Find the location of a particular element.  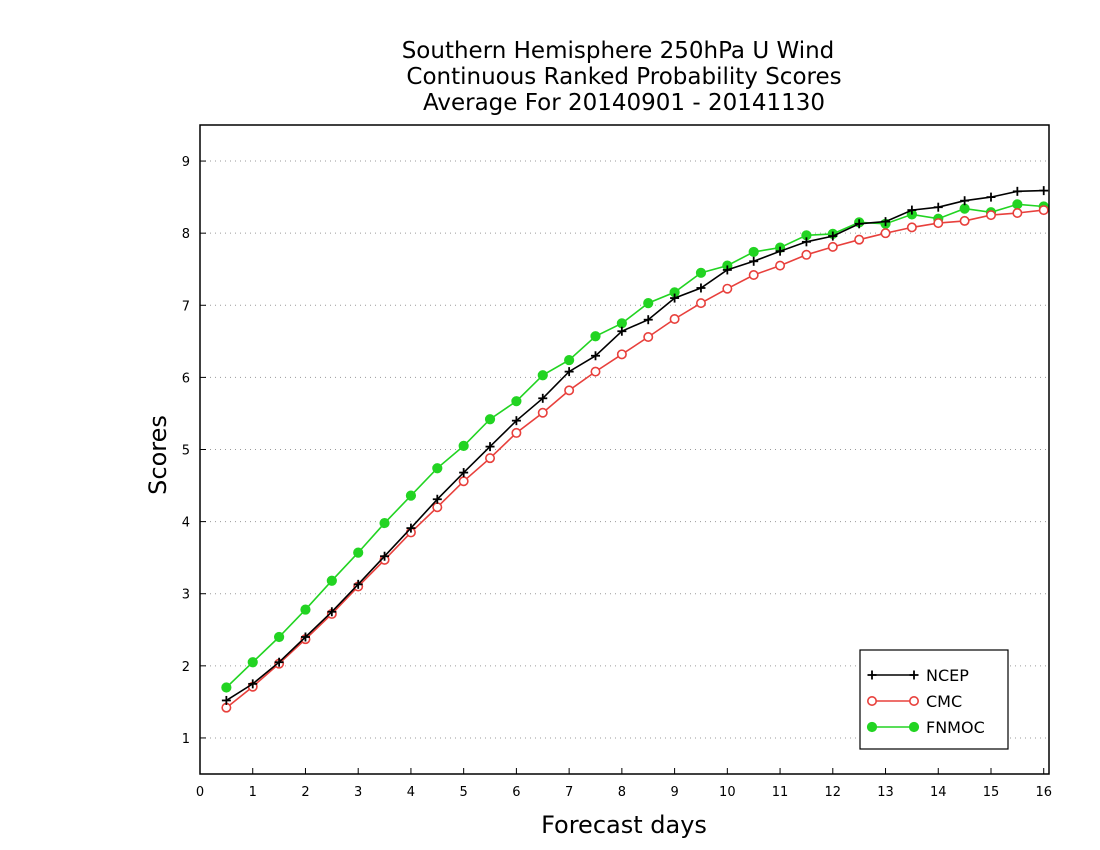

x-tick-label: 13 is located at coordinates (885, 792).